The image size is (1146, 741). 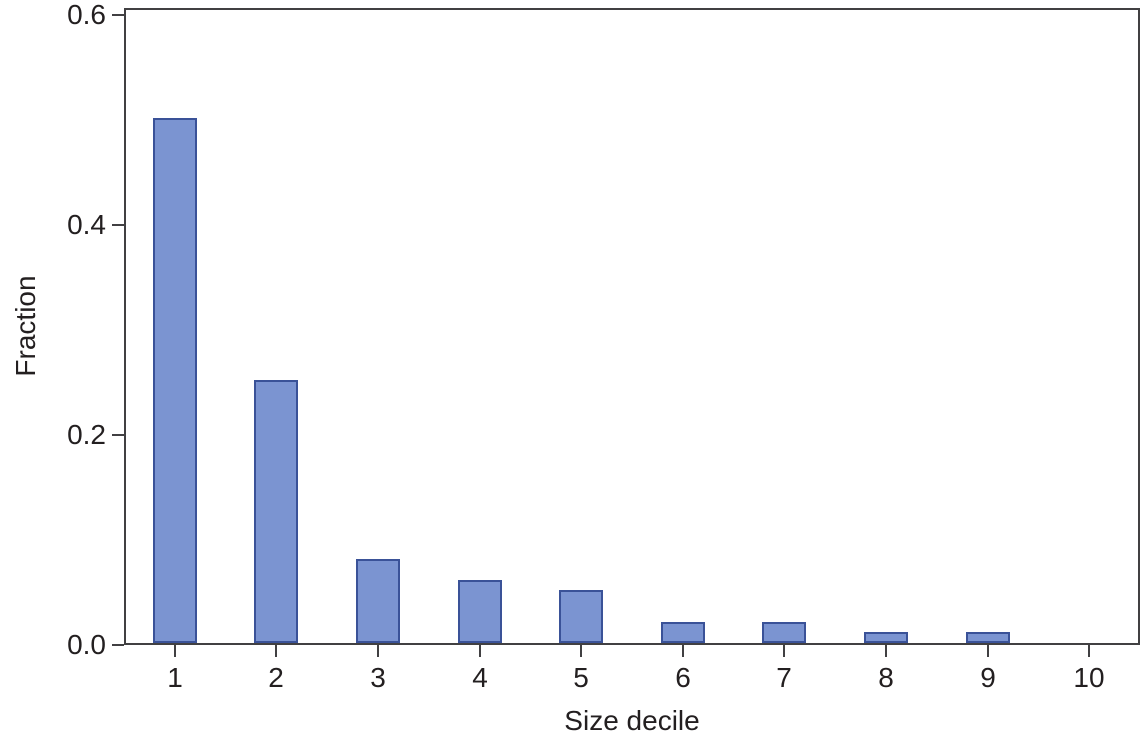 I want to click on y-tick-label-0.2: 0.2, so click(x=86, y=434).